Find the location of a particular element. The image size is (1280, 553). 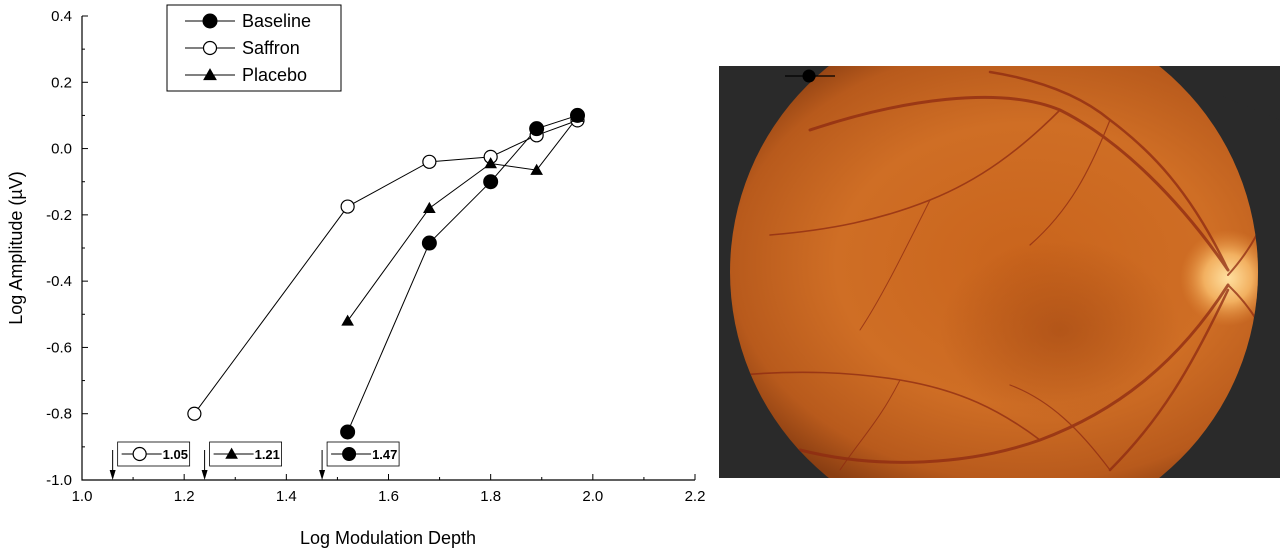

y-tick-label: 0.0 is located at coordinates (61, 149).